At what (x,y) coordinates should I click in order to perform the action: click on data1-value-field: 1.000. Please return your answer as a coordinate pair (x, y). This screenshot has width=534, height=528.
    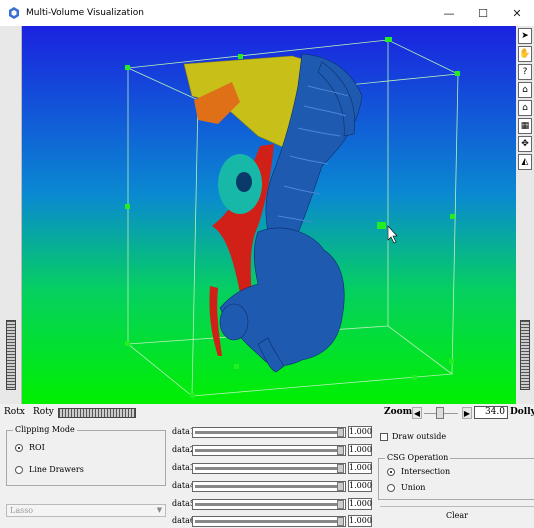
    Looking at the image, I should click on (360, 432).